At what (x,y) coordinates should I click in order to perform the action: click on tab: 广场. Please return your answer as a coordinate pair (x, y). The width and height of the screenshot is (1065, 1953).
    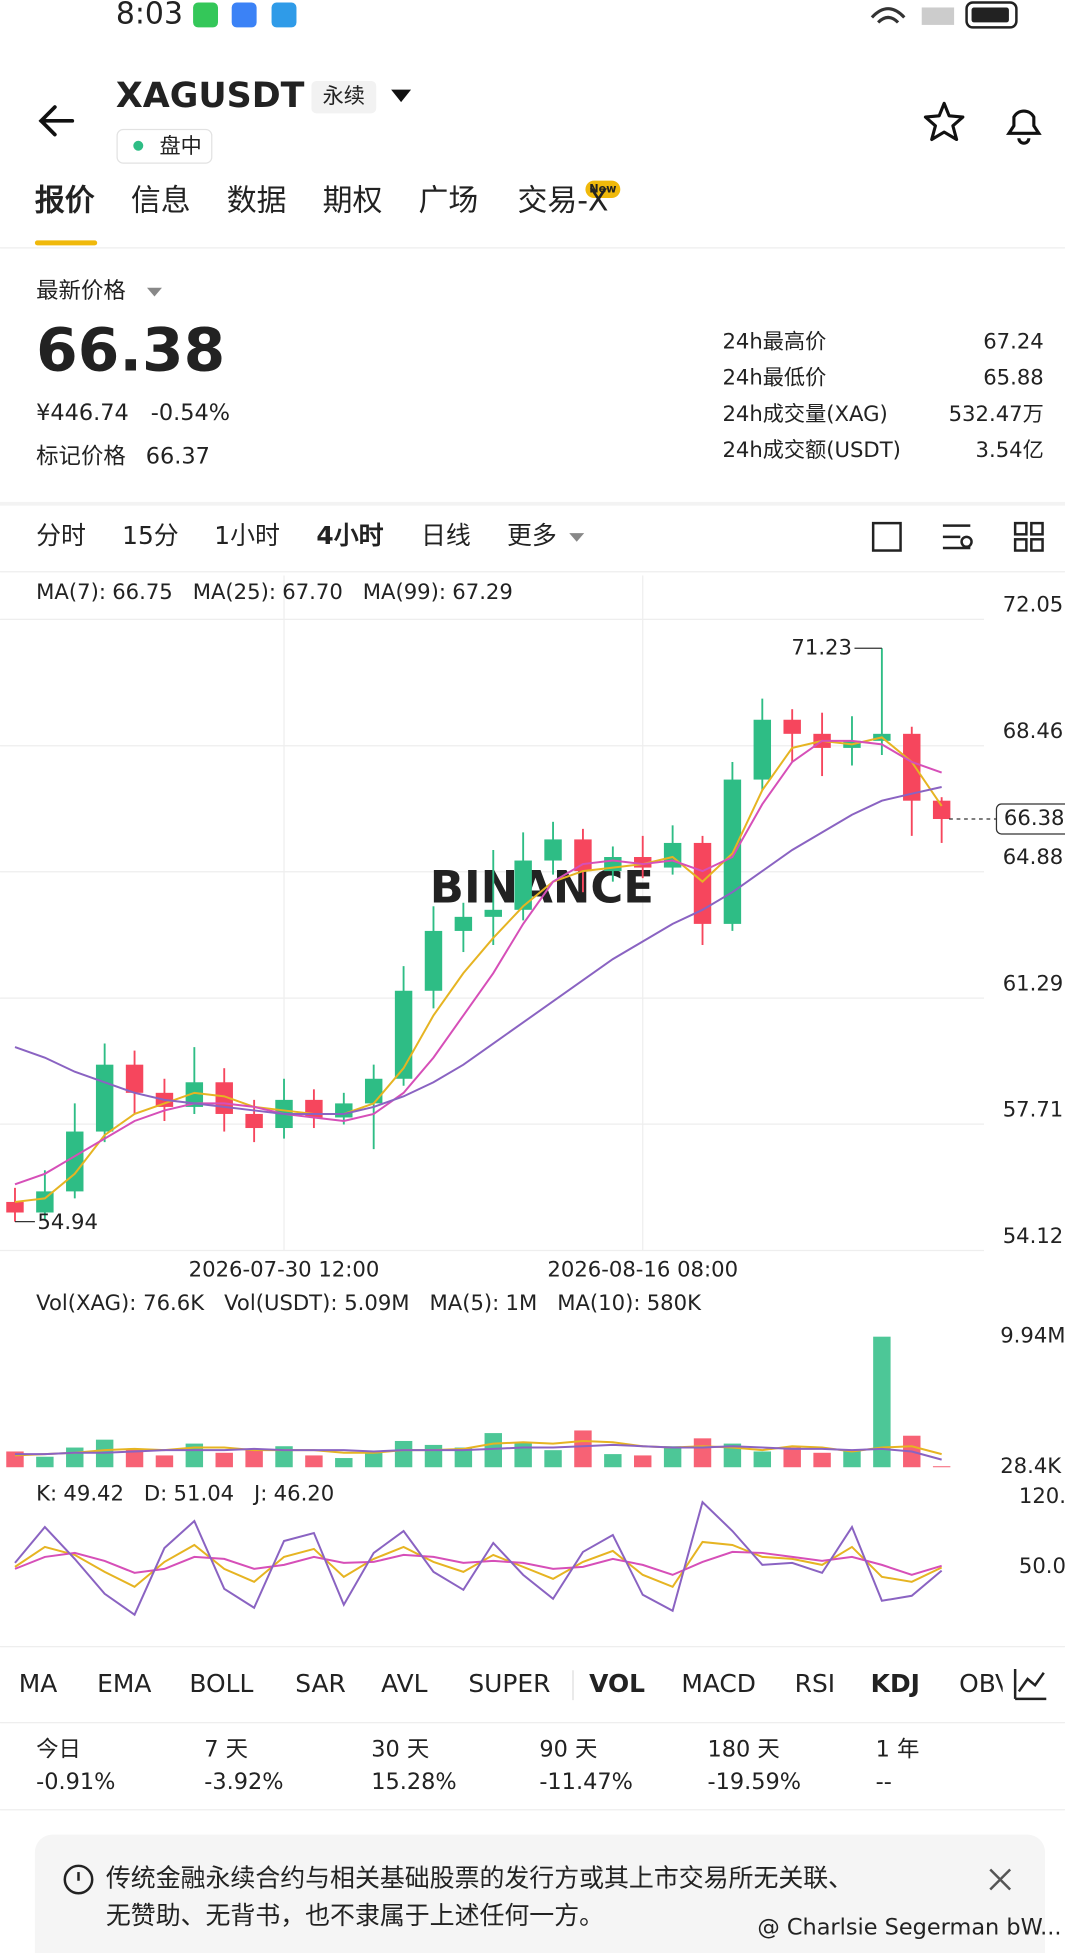
    Looking at the image, I should click on (449, 200).